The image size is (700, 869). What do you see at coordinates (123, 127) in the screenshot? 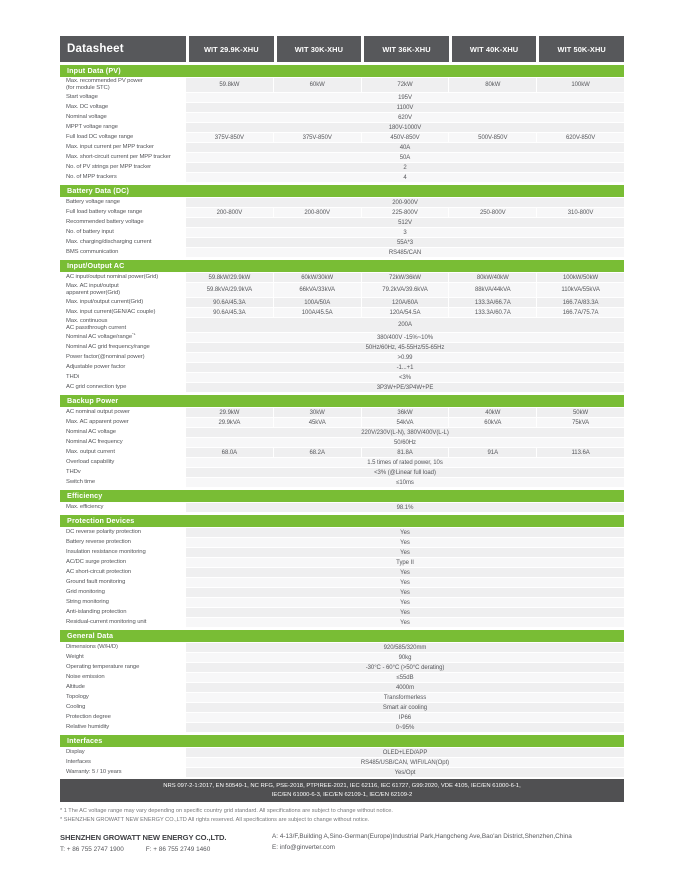
I see `row-label: MPPT voltage range` at bounding box center [123, 127].